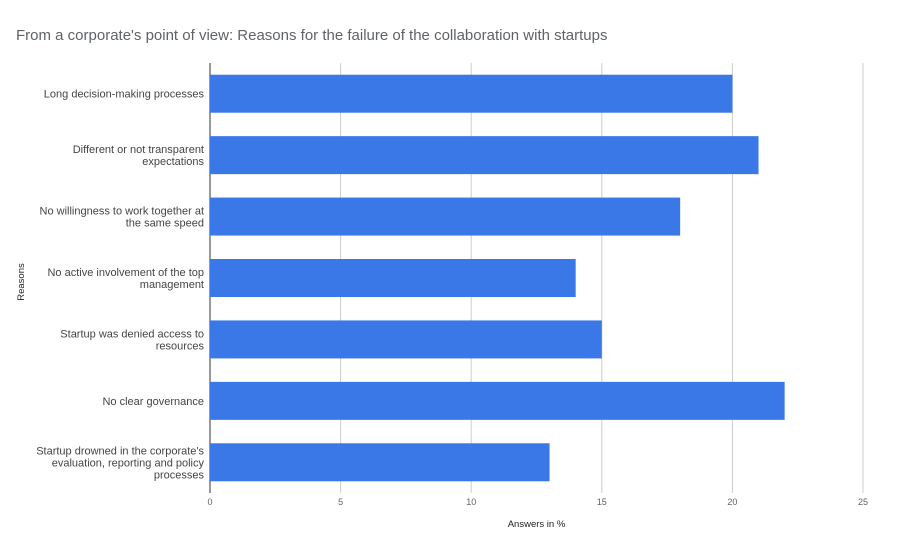  Describe the element at coordinates (537, 524) in the screenshot. I see `x-axis-title: Answers in %` at that location.